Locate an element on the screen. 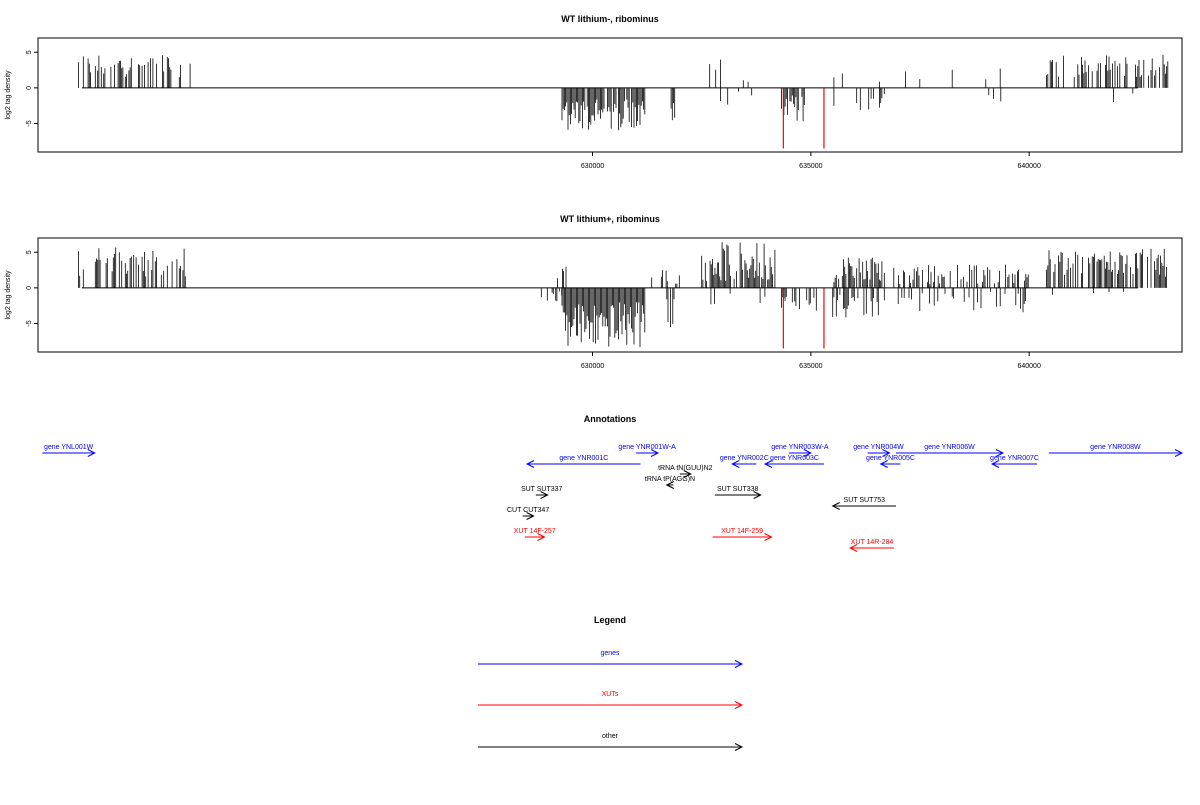 This screenshot has height=805, width=1200. legend-items: genes XUTs other is located at coordinates (611, 700).